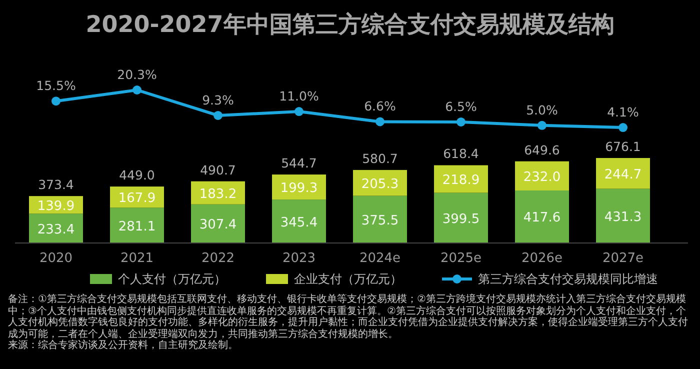 The height and width of the screenshot is (369, 700). What do you see at coordinates (380, 106) in the screenshot?
I see `data-label: 6.6%` at bounding box center [380, 106].